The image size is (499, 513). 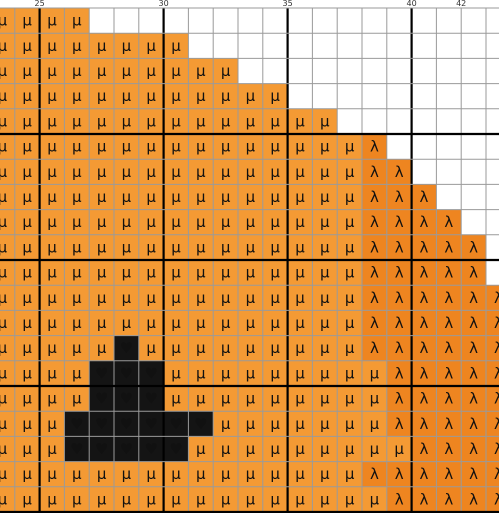 What do you see at coordinates (164, 4) in the screenshot?
I see `ruler-label: 30` at bounding box center [164, 4].